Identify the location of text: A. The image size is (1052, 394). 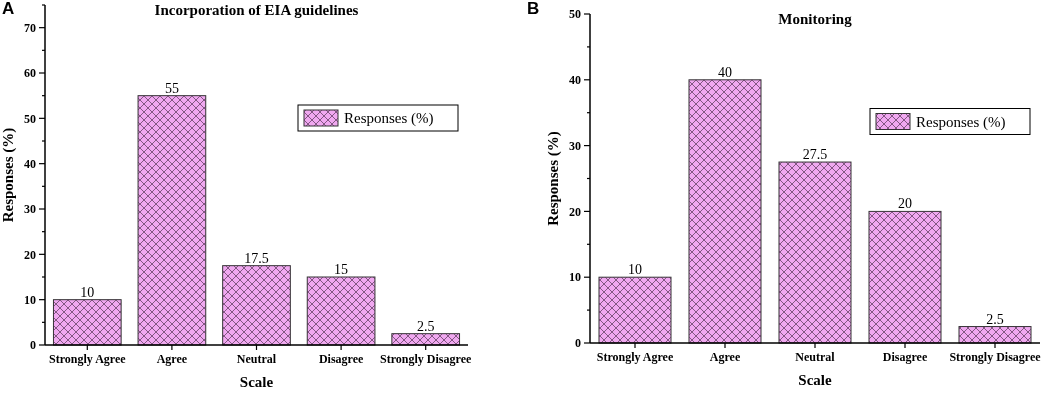
(8, 9).